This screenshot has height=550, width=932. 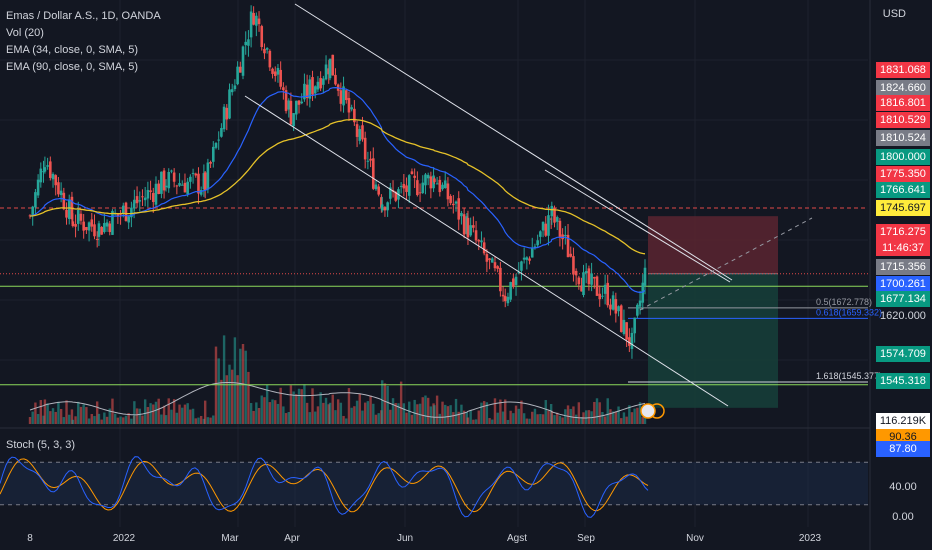 What do you see at coordinates (83, 16) in the screenshot?
I see `symbol-title: Emas / Dollar A.S., 1D, OANDA` at bounding box center [83, 16].